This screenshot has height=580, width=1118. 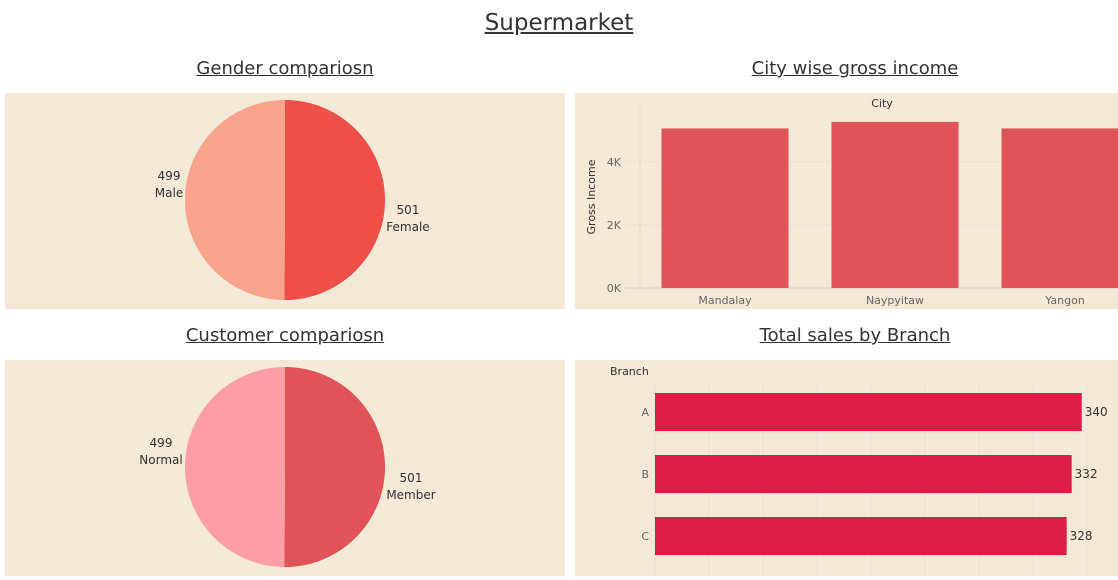 What do you see at coordinates (645, 412) in the screenshot?
I see `branch-ytick-a: A` at bounding box center [645, 412].